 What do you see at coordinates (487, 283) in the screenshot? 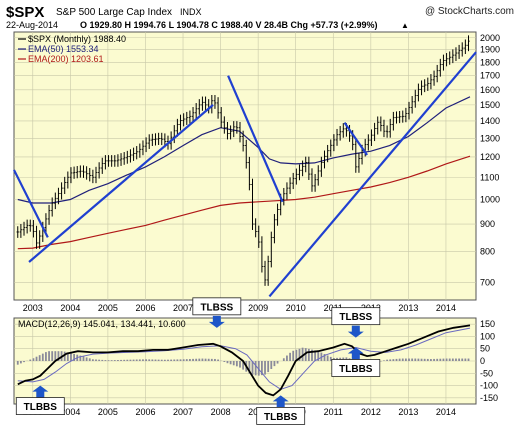
I see `price-y-tick: 700` at bounding box center [487, 283].